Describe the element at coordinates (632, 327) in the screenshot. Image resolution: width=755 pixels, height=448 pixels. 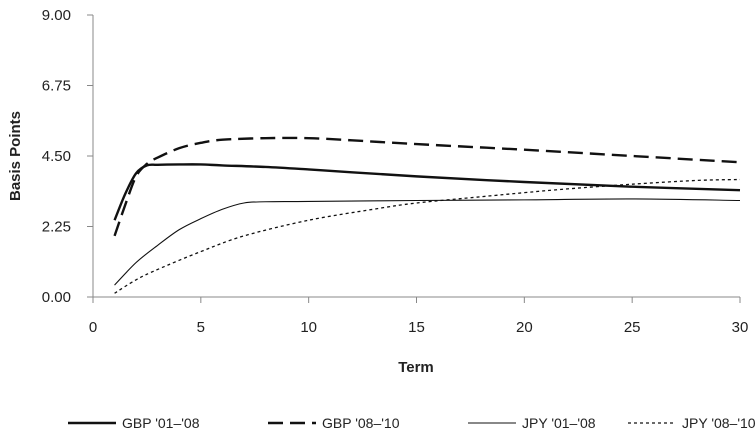
I see `x-tick-label: 25` at that location.